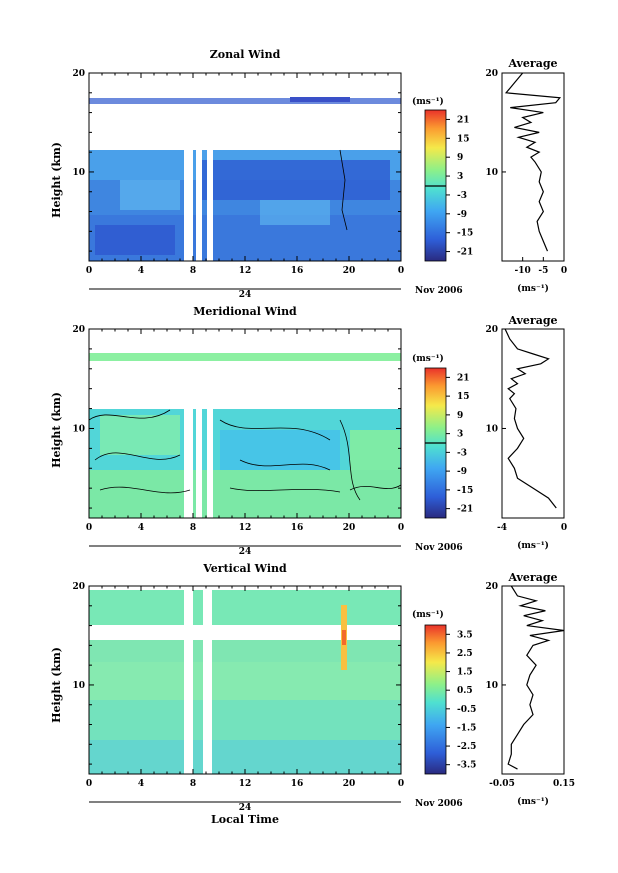 This screenshot has height=873, width=618. Describe the element at coordinates (523, 271) in the screenshot. I see `average-x-tick-label: -10` at that location.